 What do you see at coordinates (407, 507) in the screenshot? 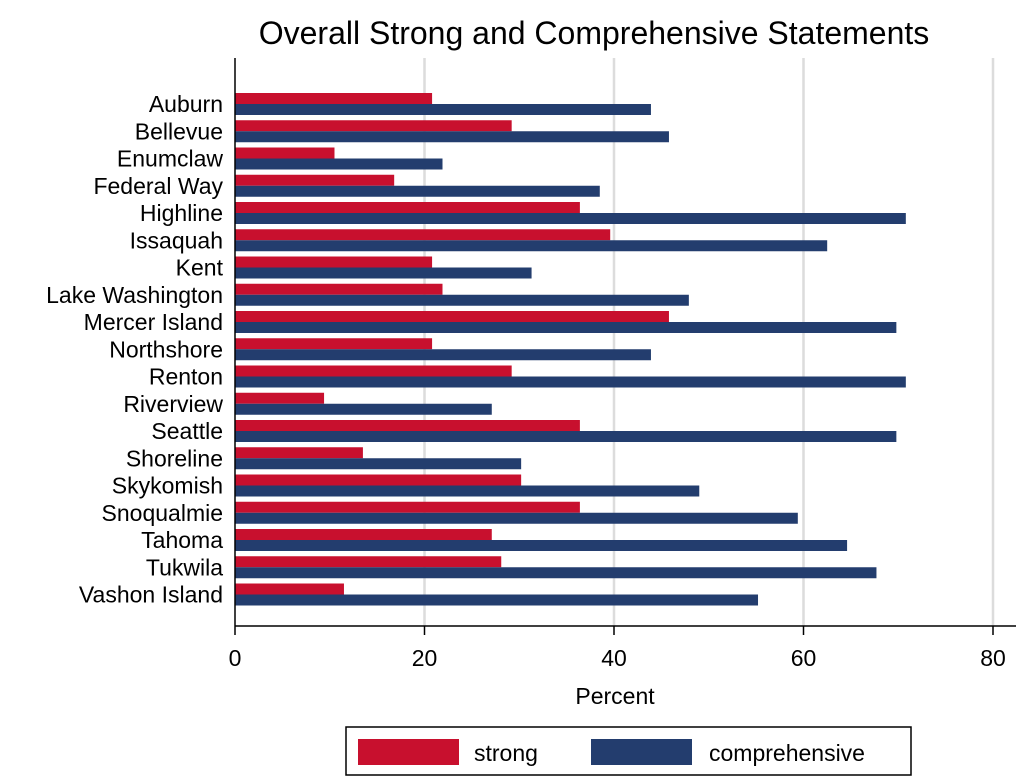
I see `bar-strong-snoqualmie` at bounding box center [407, 507].